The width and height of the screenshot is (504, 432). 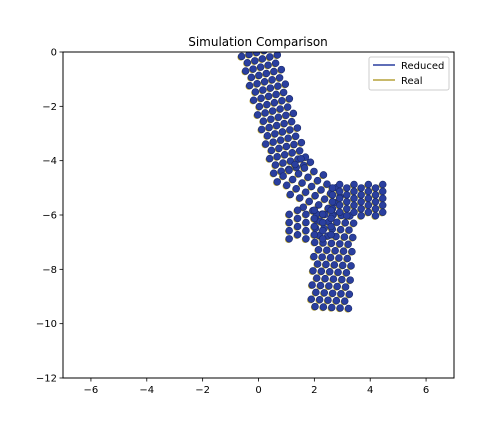 What do you see at coordinates (91, 390) in the screenshot?
I see `x-tick-label: −6` at bounding box center [91, 390].